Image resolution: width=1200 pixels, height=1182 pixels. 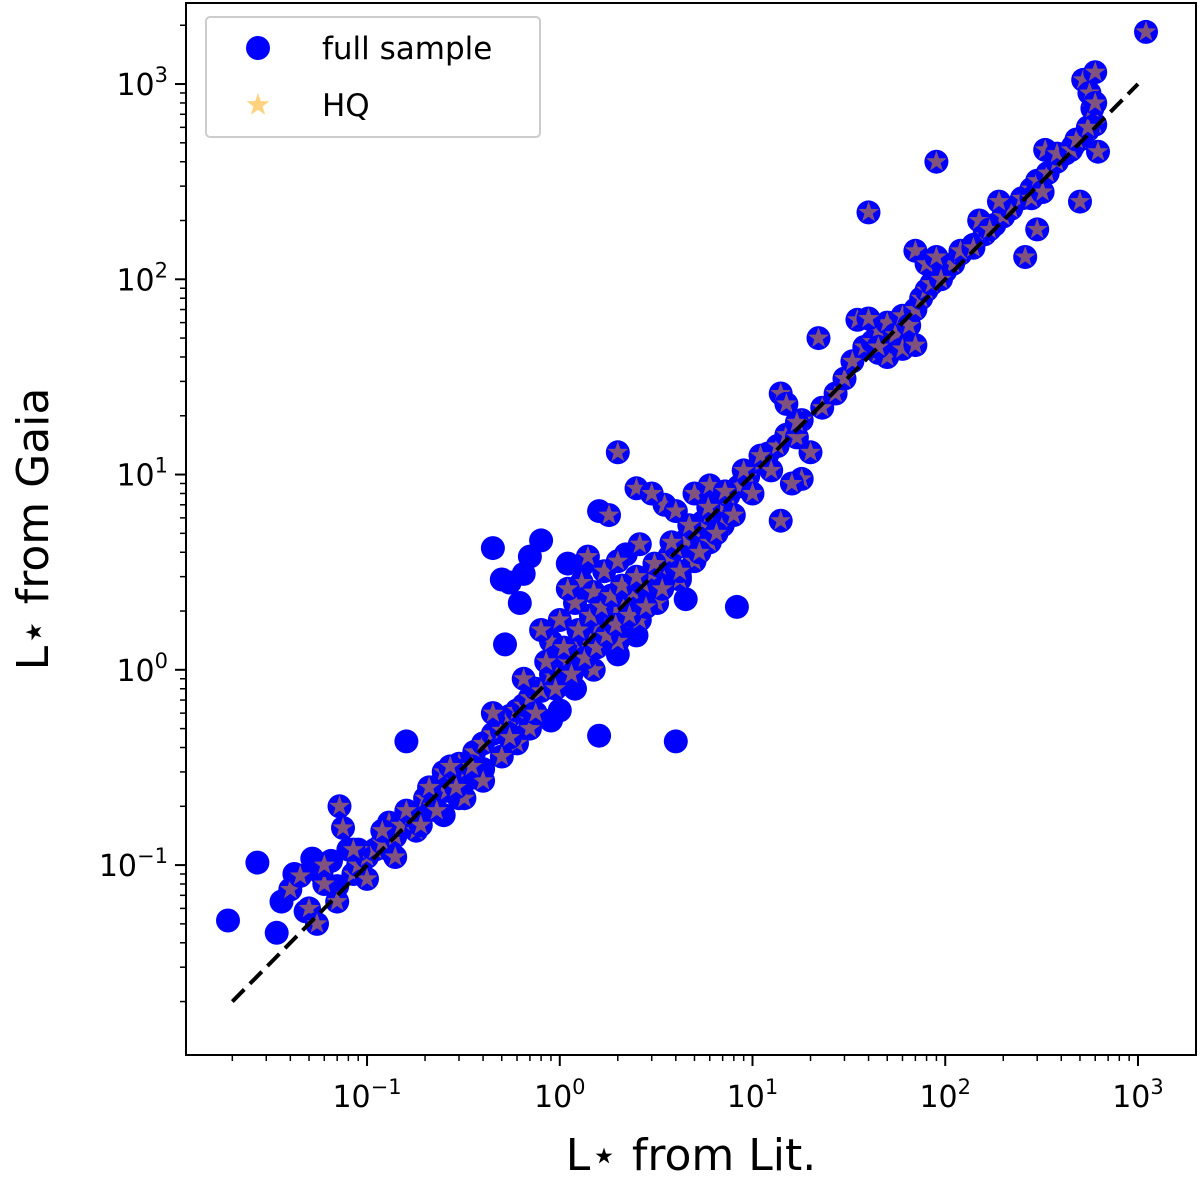 I want to click on x-axis-ticks: 10−1 100 101 102 103, so click(x=697, y=1085).